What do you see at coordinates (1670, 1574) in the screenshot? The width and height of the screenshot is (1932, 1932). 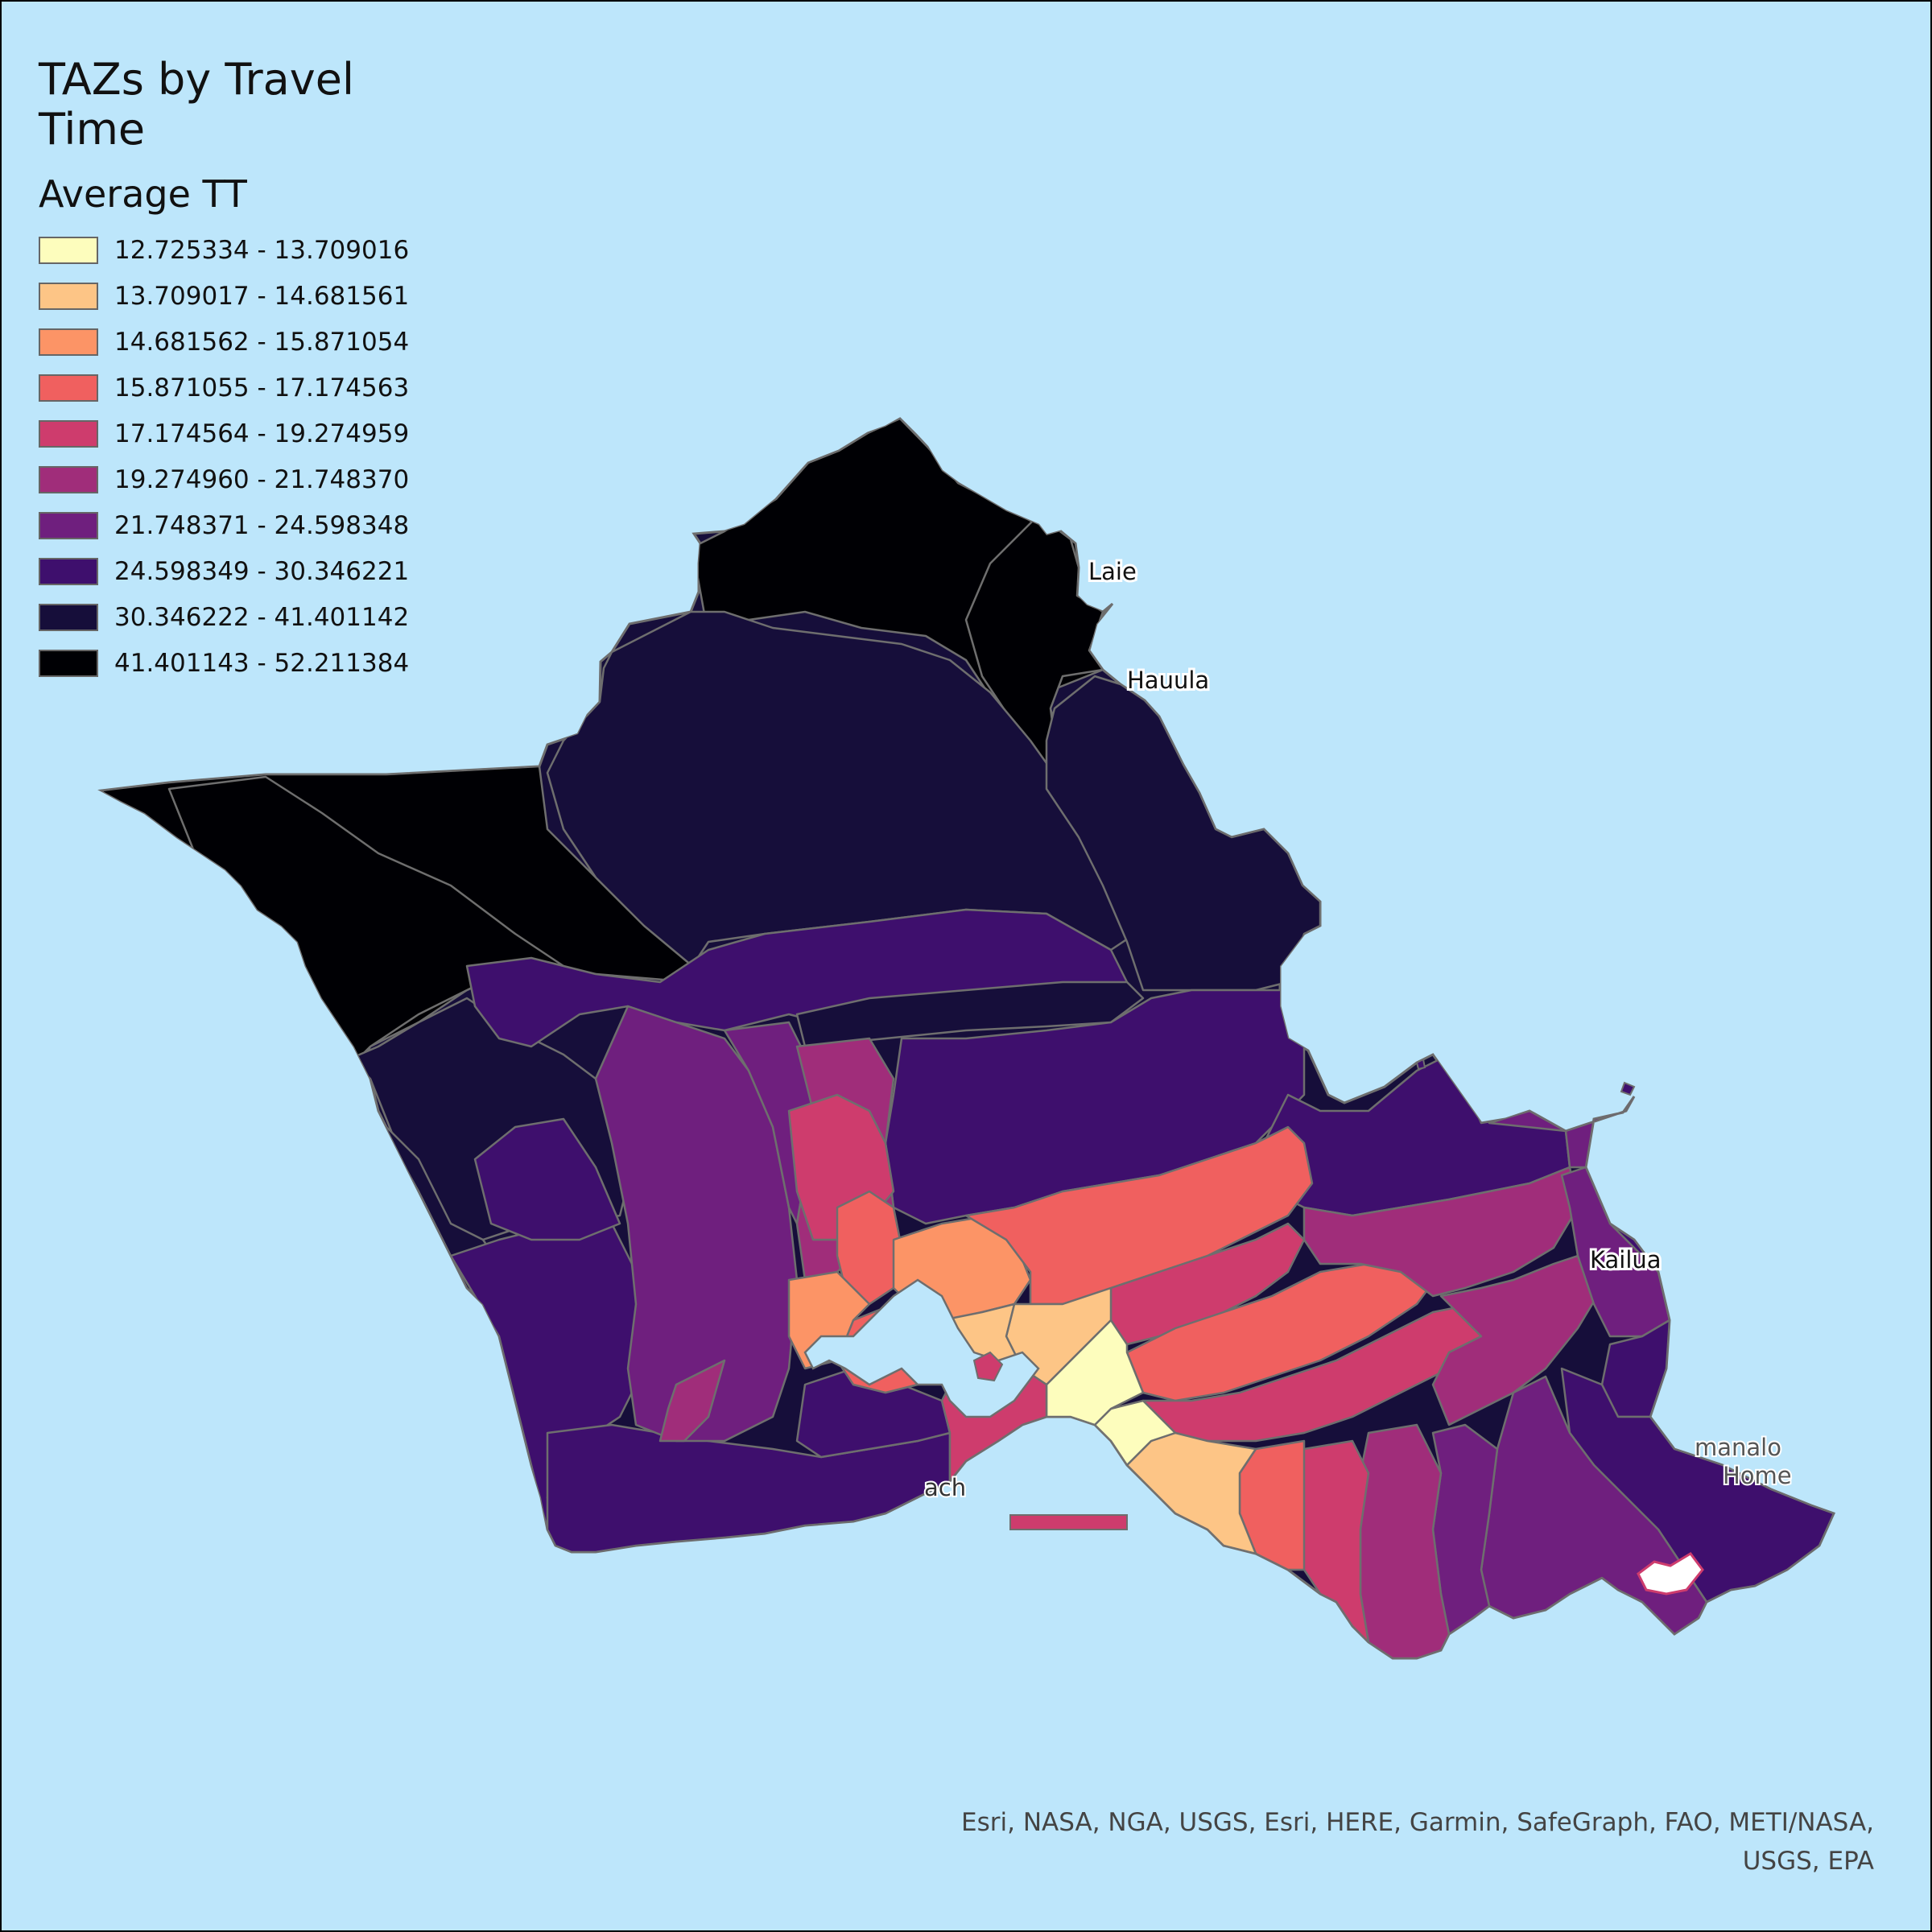 I see `koko-marina-inlet` at bounding box center [1670, 1574].